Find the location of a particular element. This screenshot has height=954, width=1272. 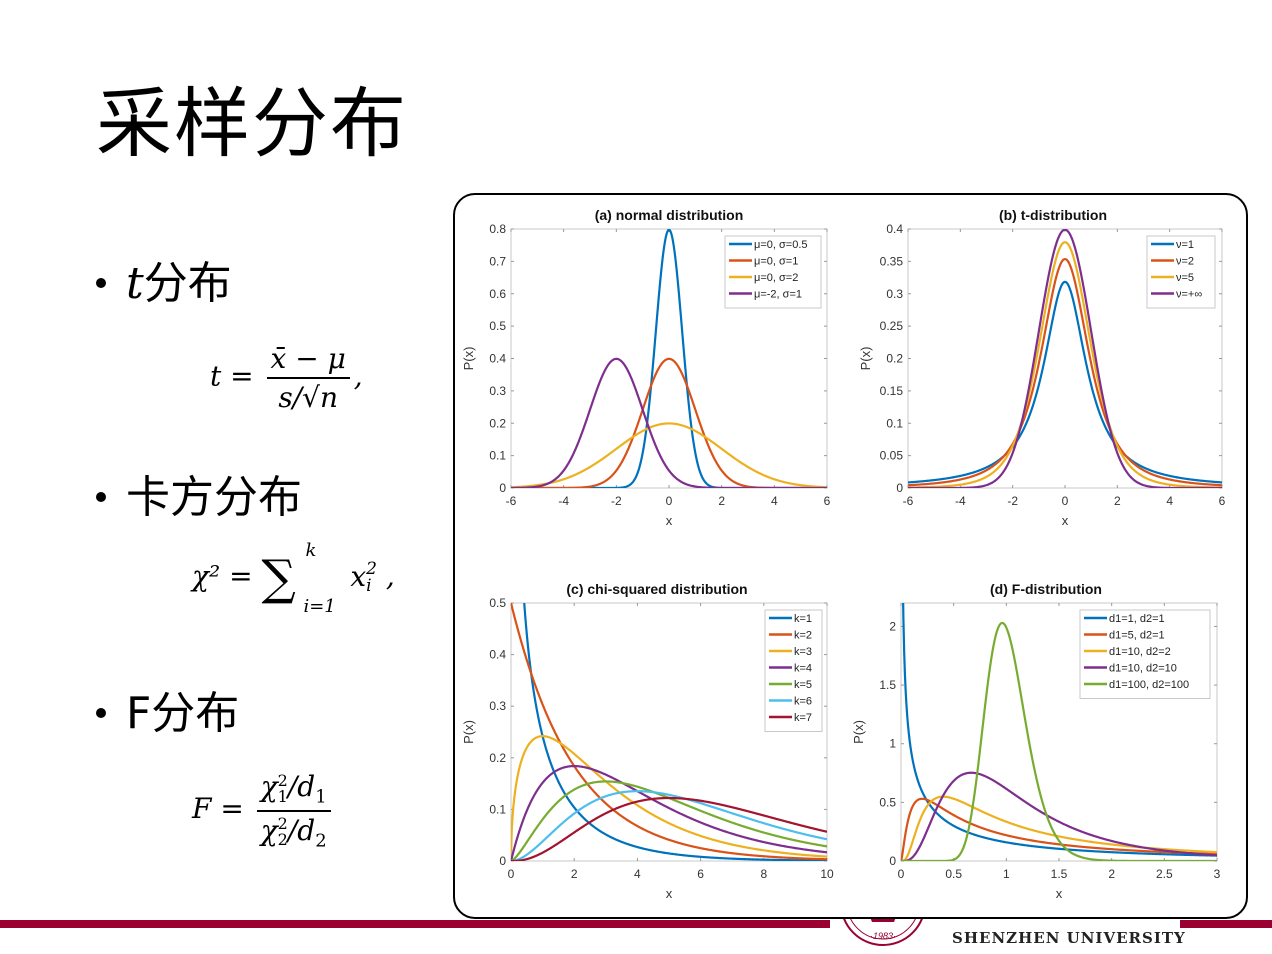

footer-bar-right is located at coordinates (1226, 924).